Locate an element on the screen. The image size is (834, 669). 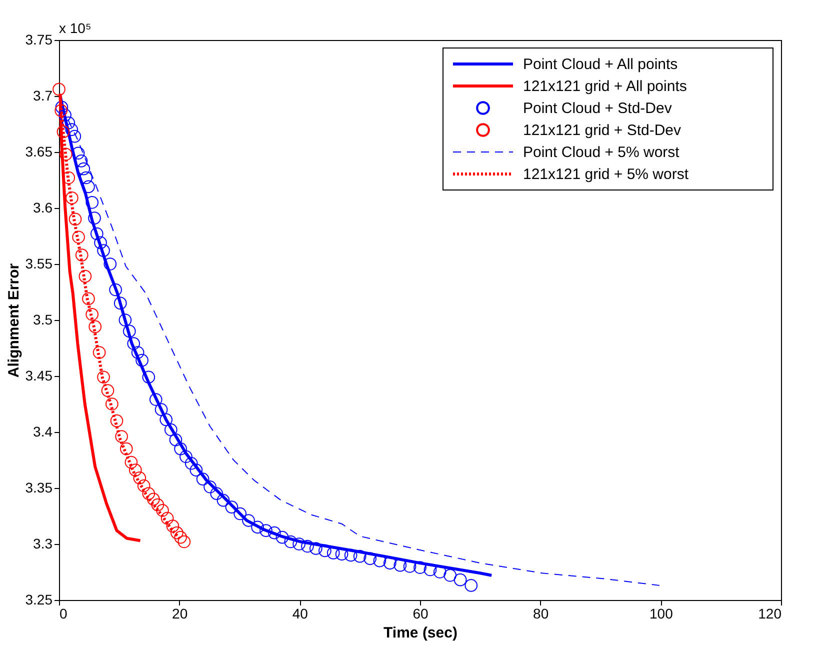
y-tick-label: 3.65 is located at coordinates (39, 152).